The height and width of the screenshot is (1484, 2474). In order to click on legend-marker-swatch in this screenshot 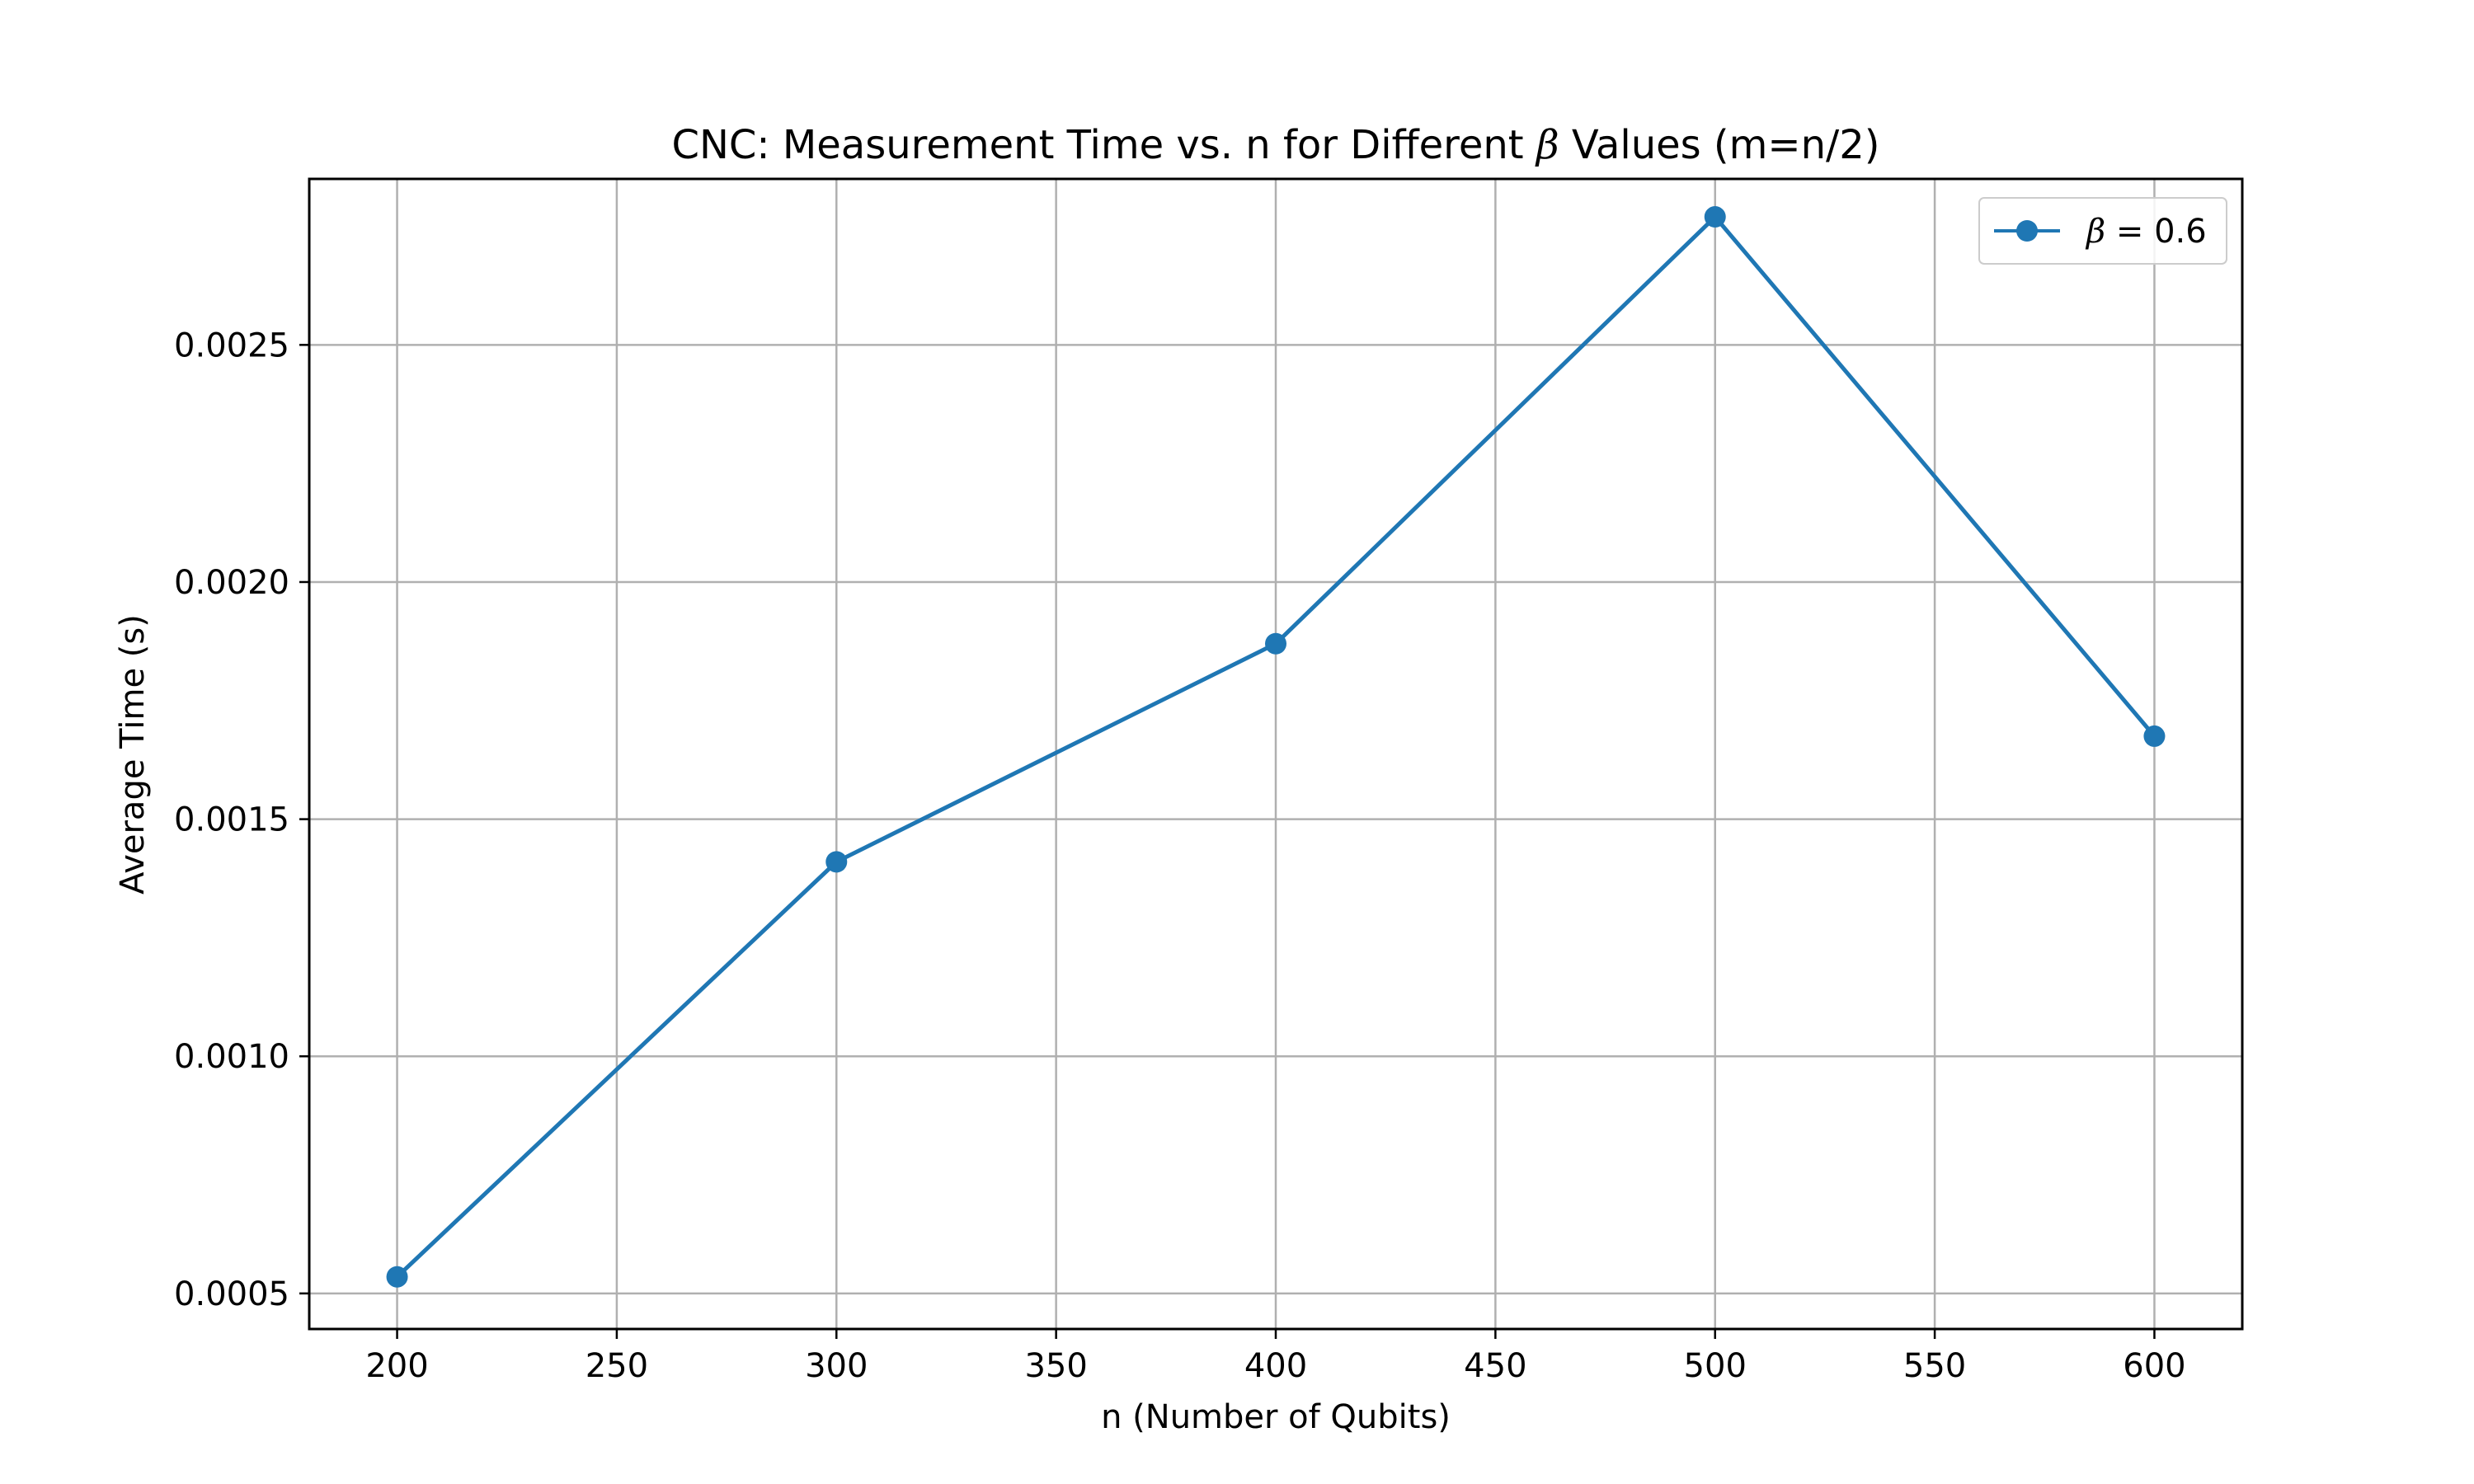, I will do `click(2027, 231)`.